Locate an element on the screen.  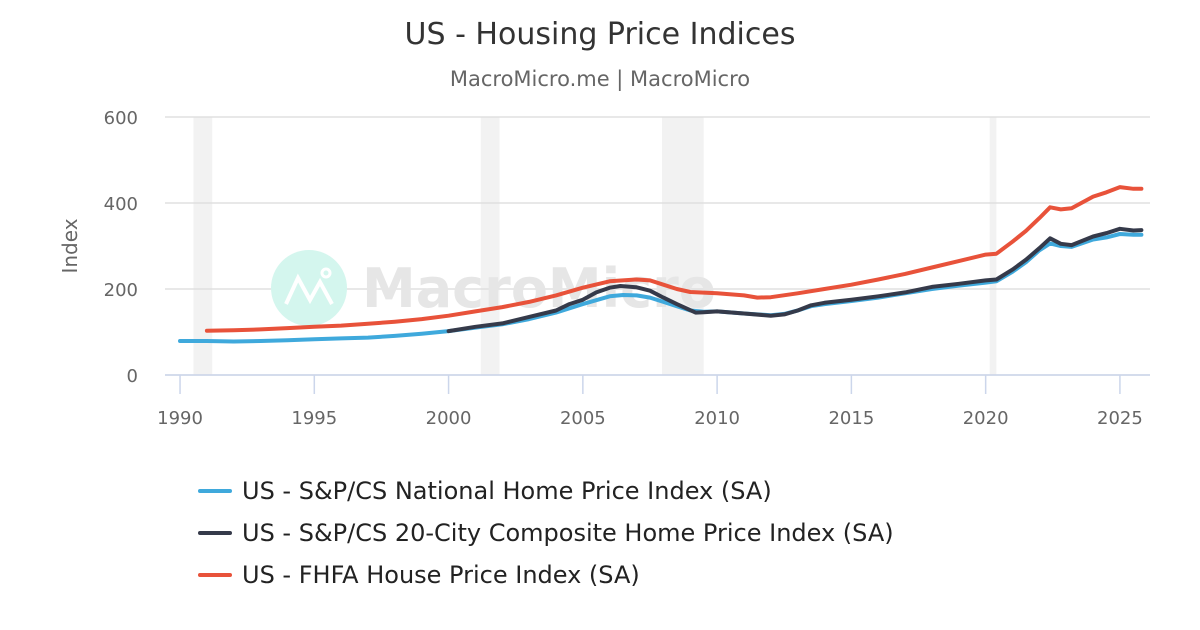
y-tick-label: 0 is located at coordinates (132, 376).